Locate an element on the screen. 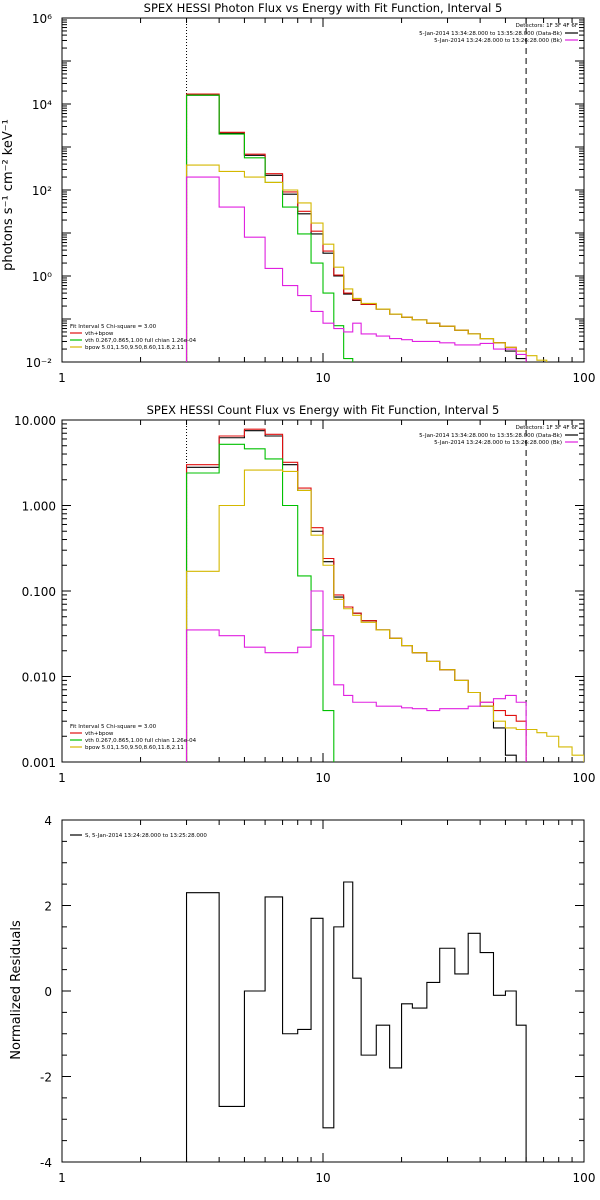 The image size is (600, 1200). y-tick-label: -2 is located at coordinates (46, 1078).